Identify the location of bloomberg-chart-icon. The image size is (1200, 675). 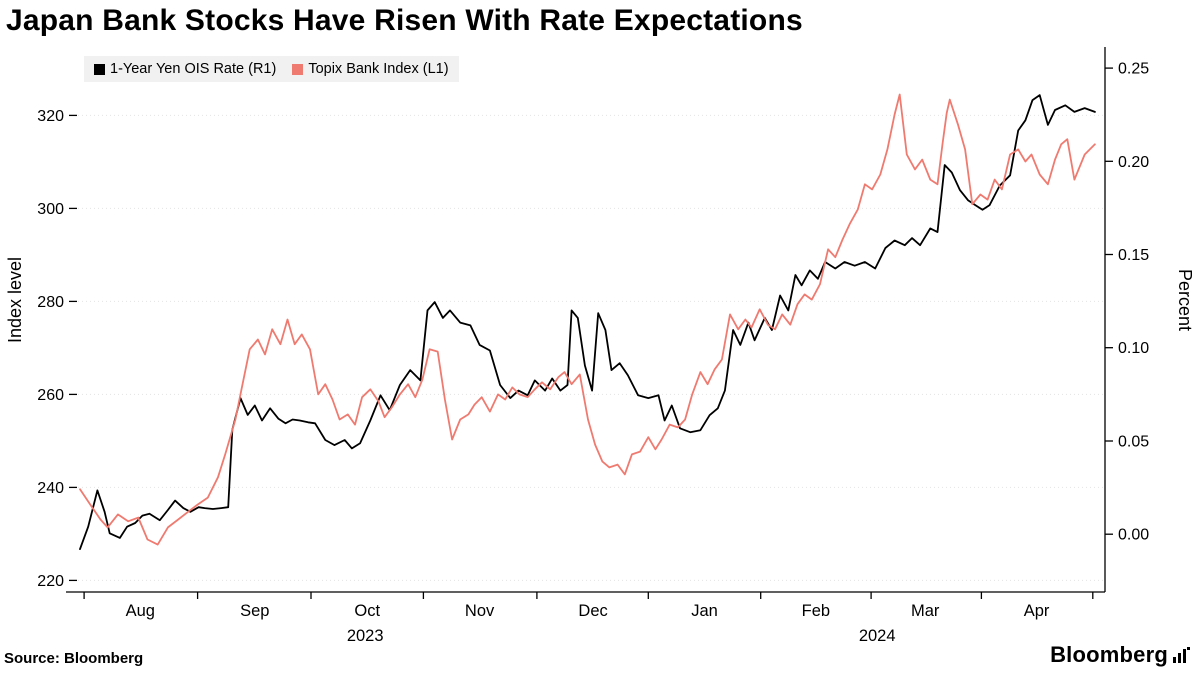
(1181, 655).